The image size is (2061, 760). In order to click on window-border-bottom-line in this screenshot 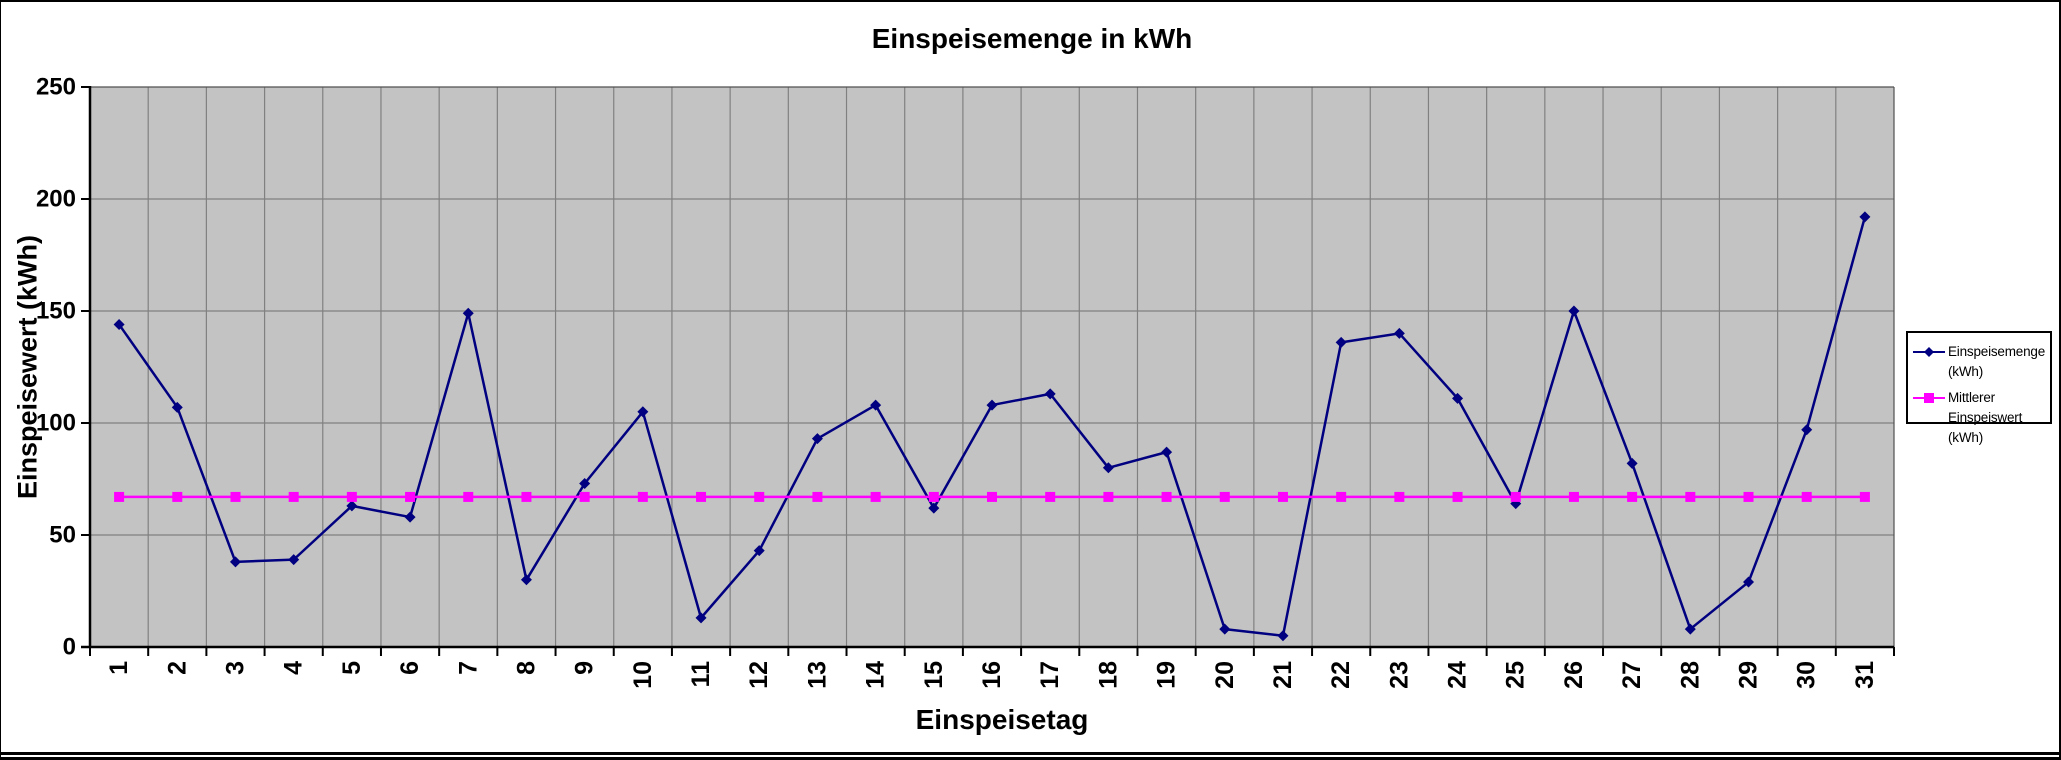, I will do `click(1030, 753)`.